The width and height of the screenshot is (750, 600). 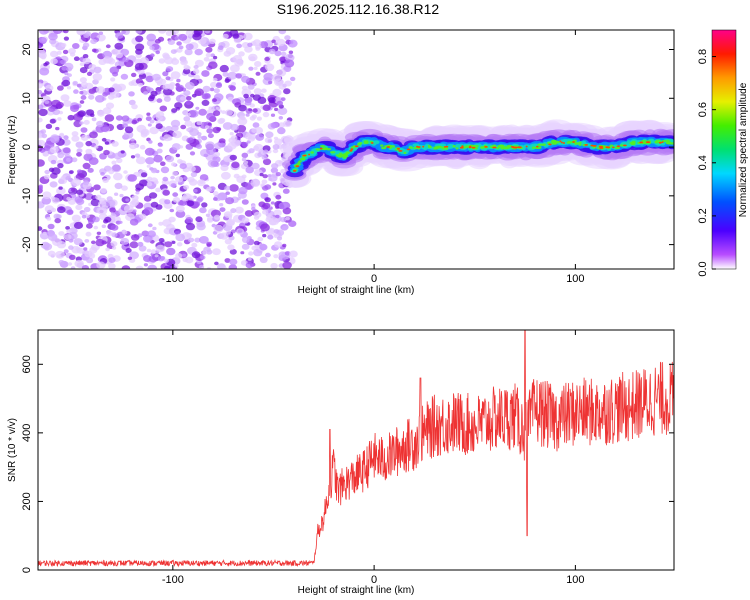 What do you see at coordinates (476, 153) in the screenshot?
I see `signal-track` at bounding box center [476, 153].